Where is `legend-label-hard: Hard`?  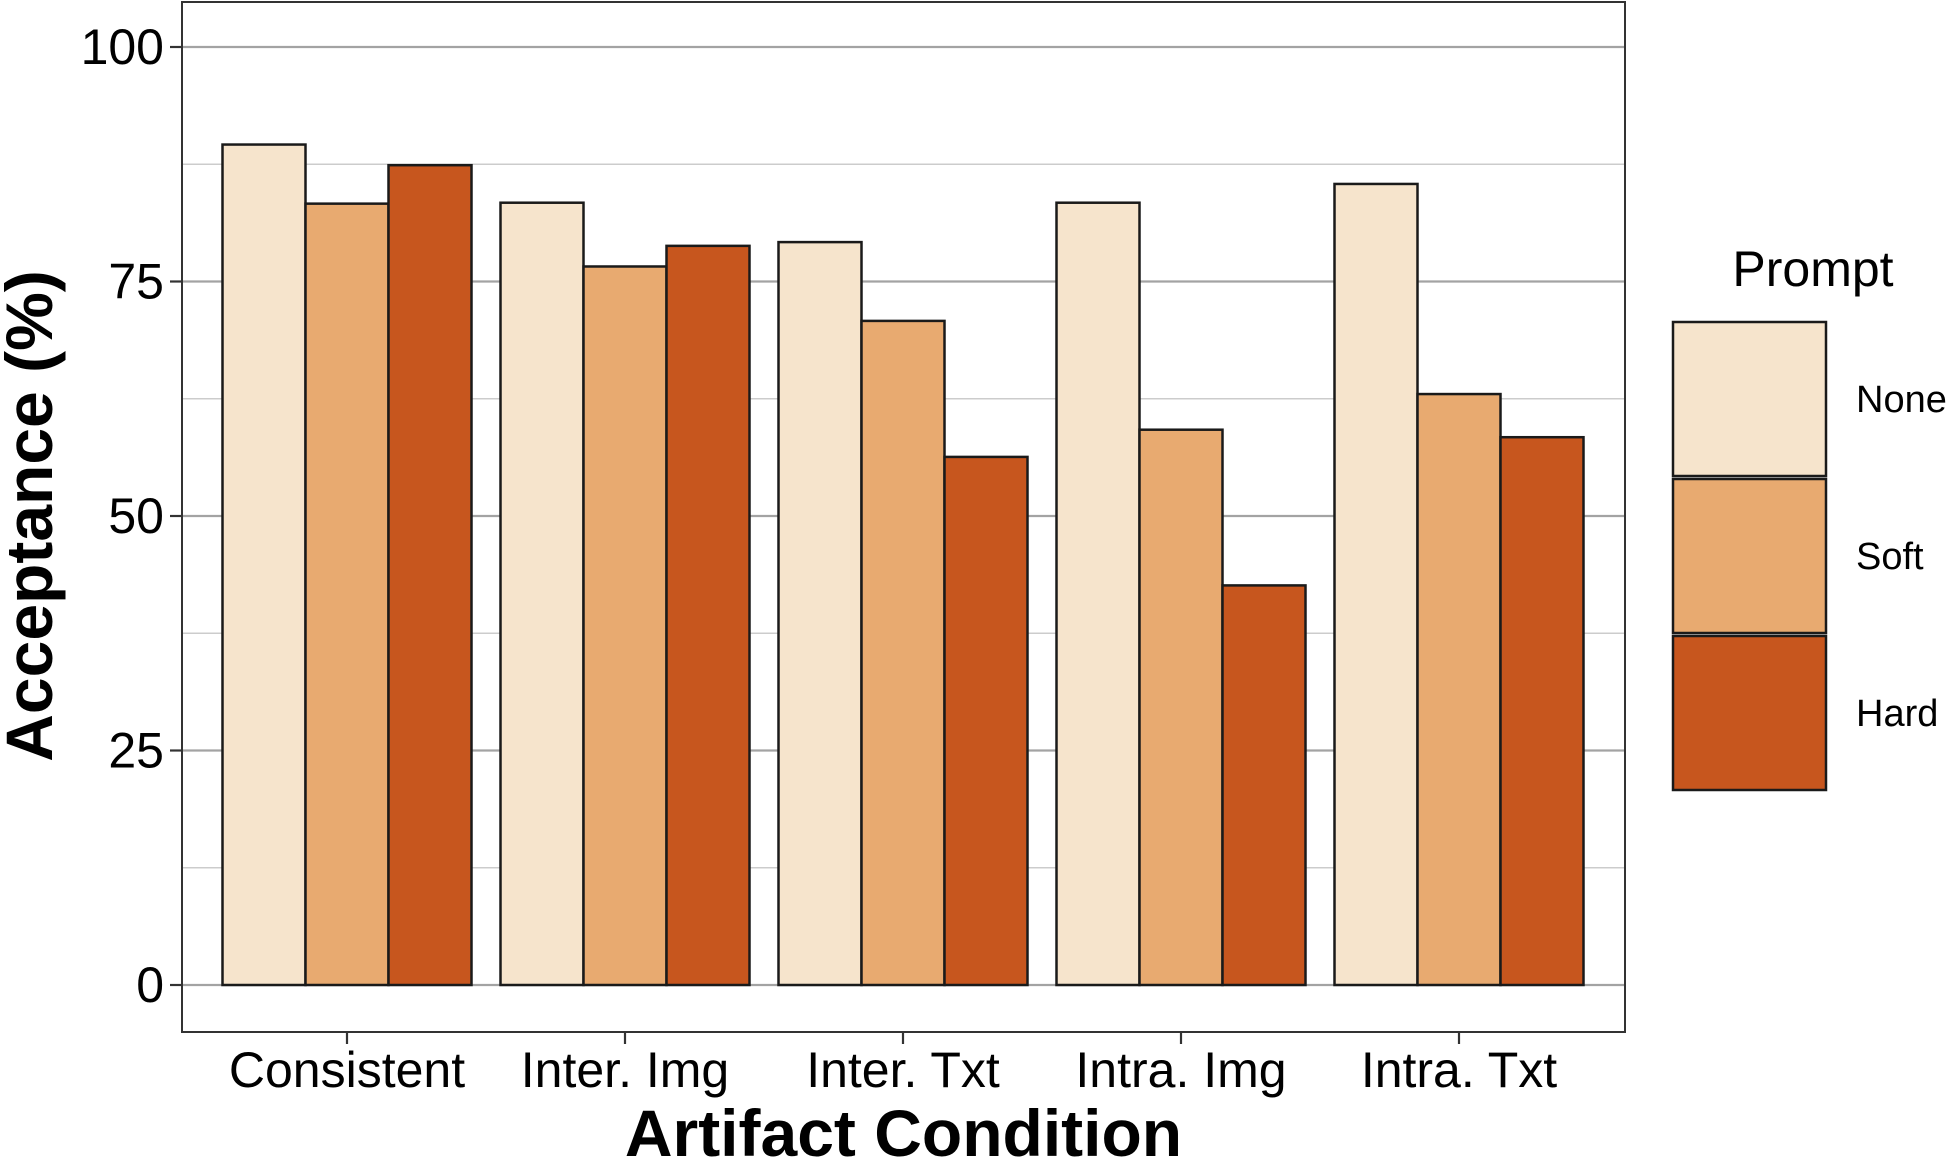 legend-label-hard: Hard is located at coordinates (1897, 714).